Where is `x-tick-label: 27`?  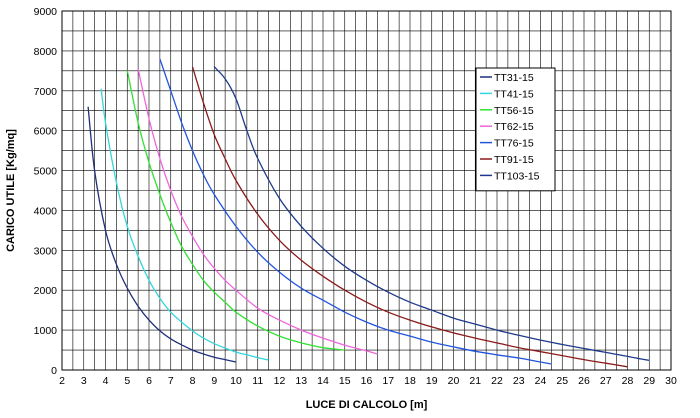
x-tick-label: 27 is located at coordinates (606, 381).